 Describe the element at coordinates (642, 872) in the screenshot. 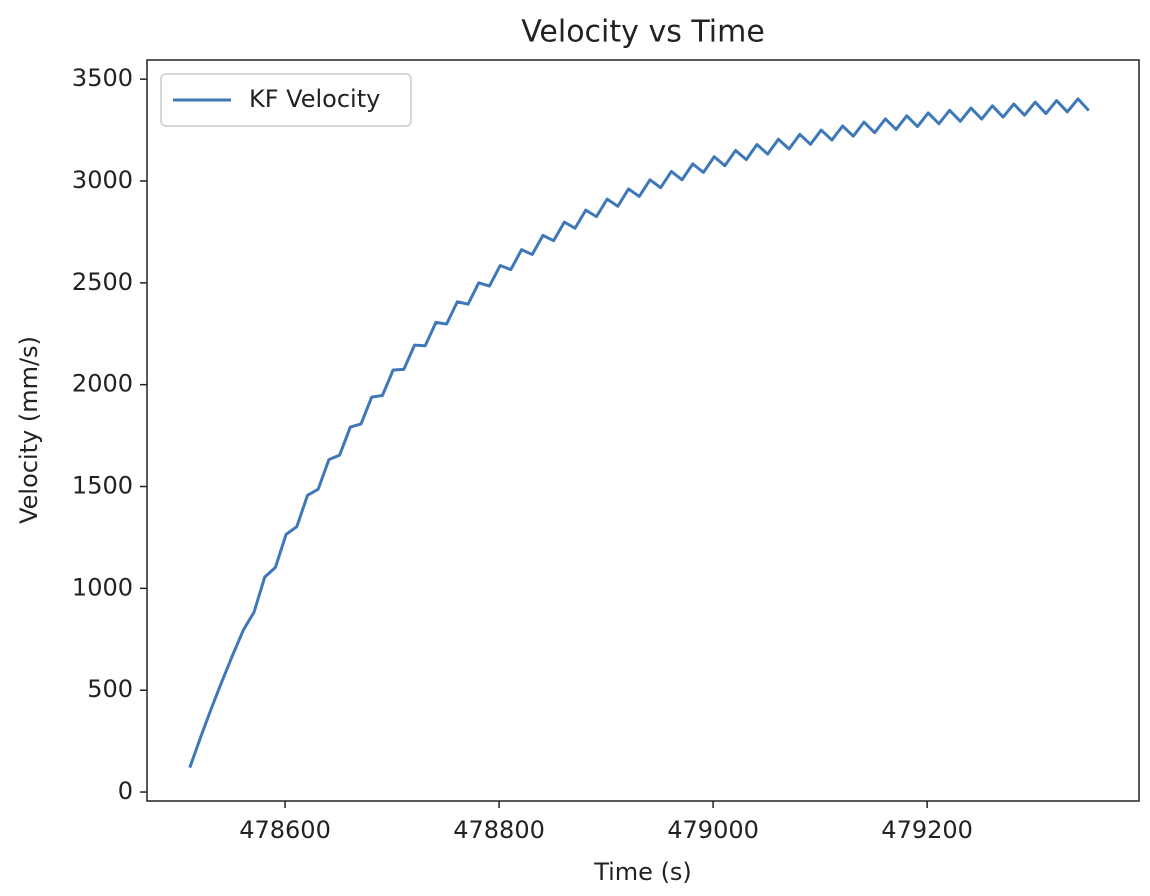

I see `x-axis-label: Time (s)` at that location.